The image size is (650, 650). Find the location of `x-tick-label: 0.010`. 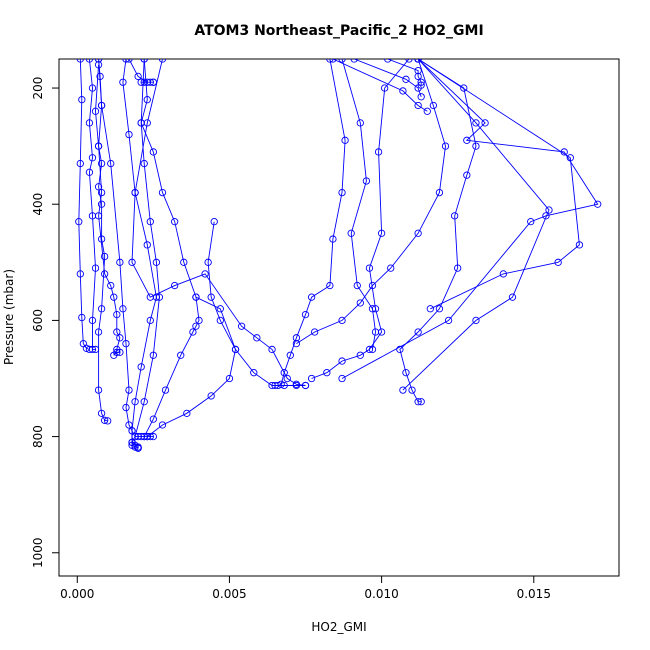

x-tick-label: 0.010 is located at coordinates (381, 594).